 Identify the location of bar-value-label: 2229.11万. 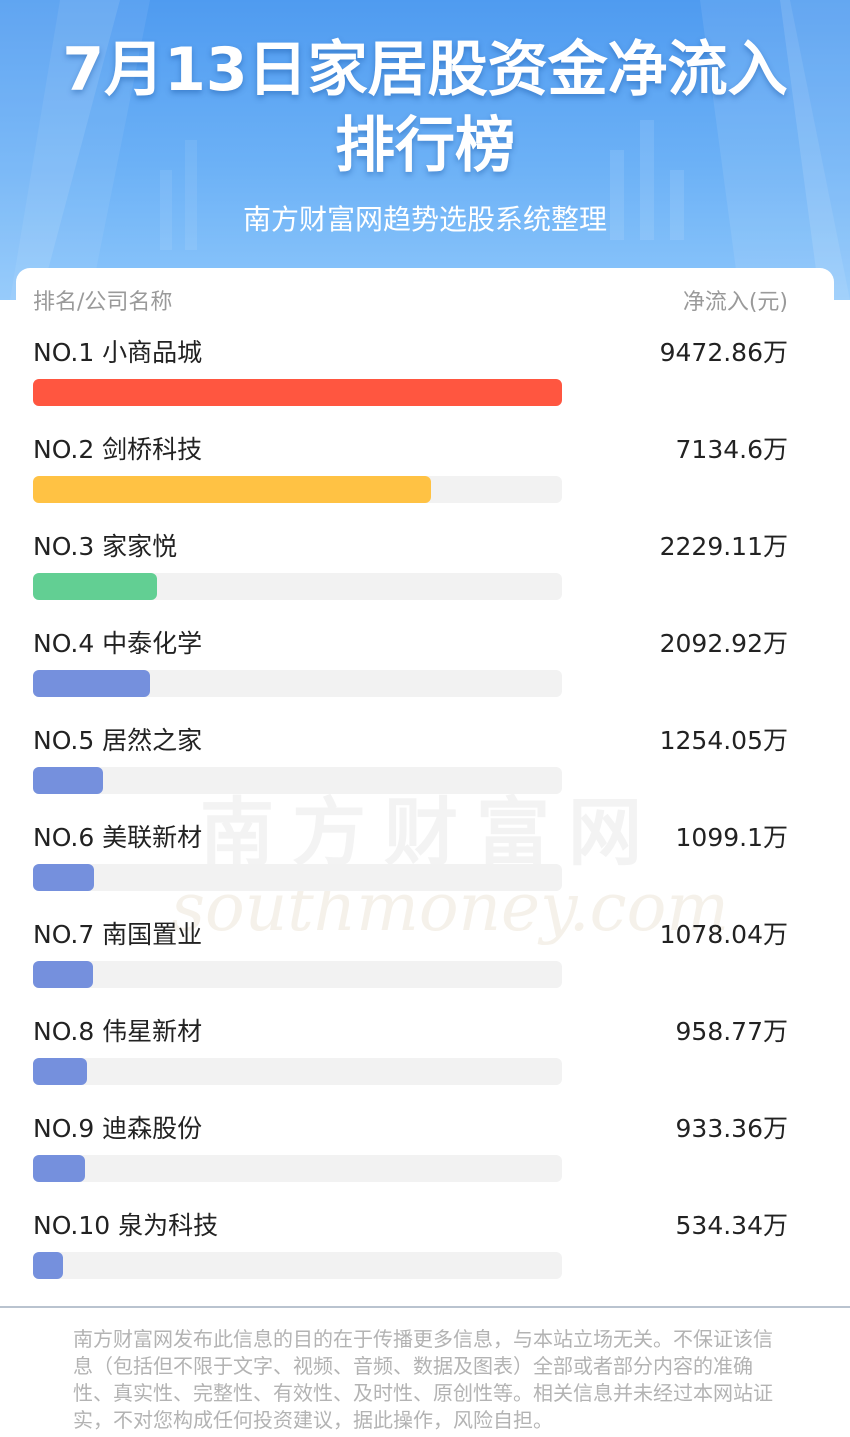
(723, 546).